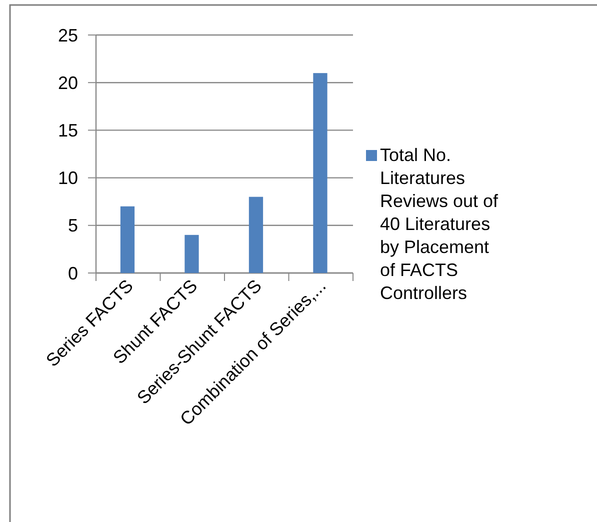  Describe the element at coordinates (68, 178) in the screenshot. I see `y-tick-label: 10` at that location.